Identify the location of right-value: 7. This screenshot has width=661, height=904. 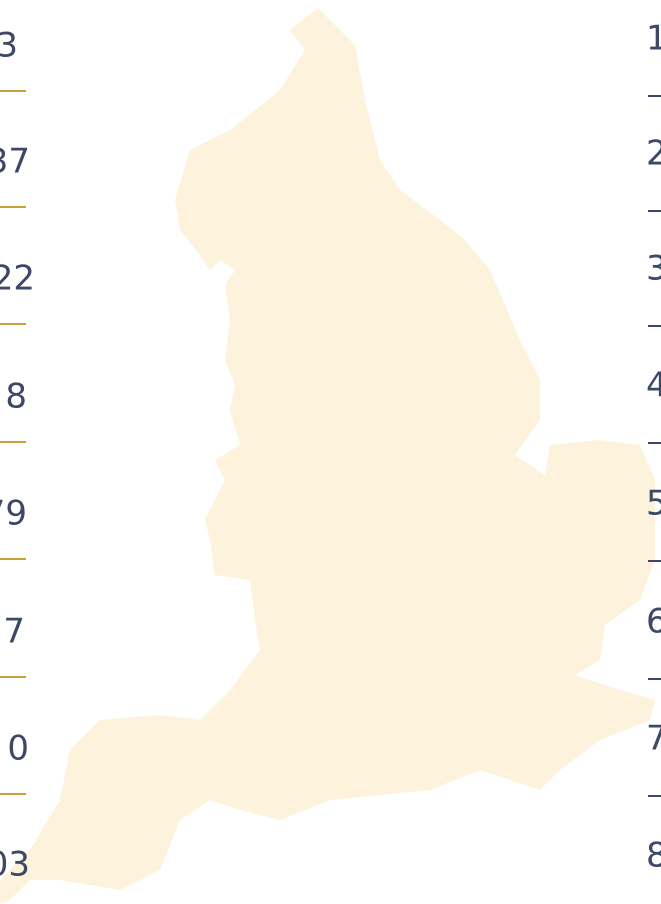
(653, 739).